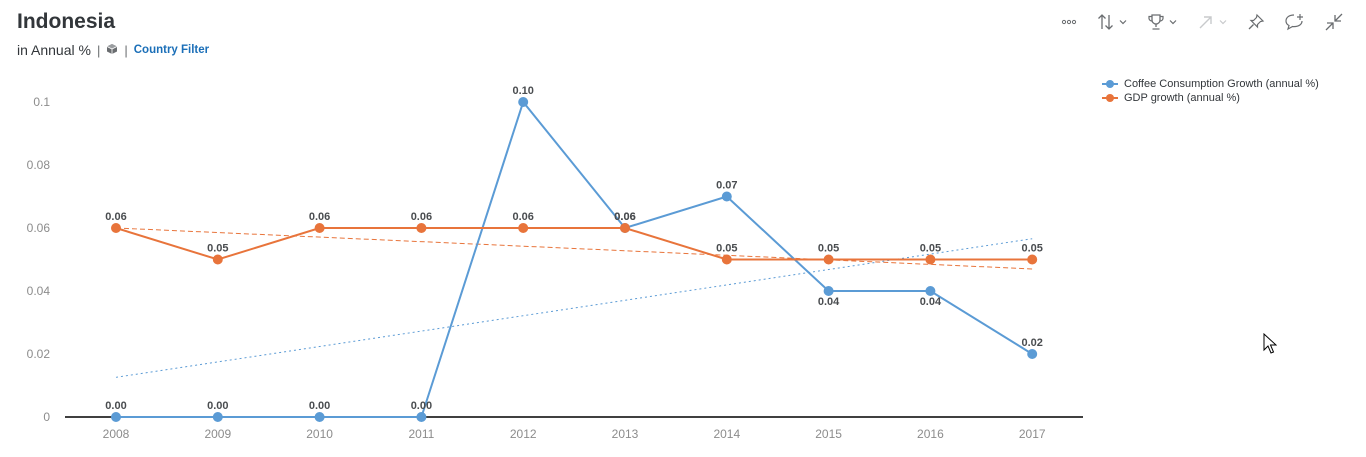  Describe the element at coordinates (39, 354) in the screenshot. I see `y-tick-label: 0.02` at that location.